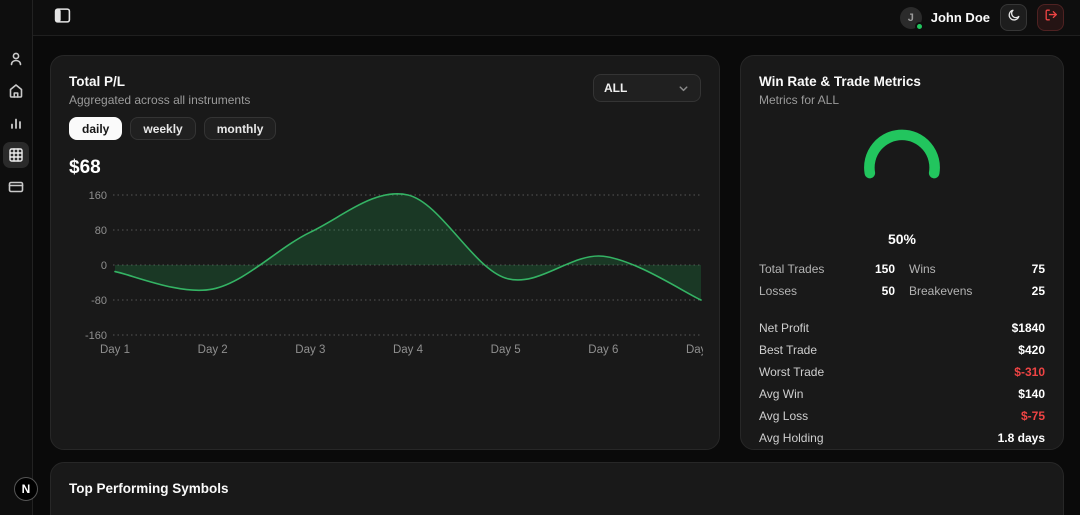 The image size is (1080, 515). What do you see at coordinates (827, 269) in the screenshot?
I see `stat-total-trades: Total Trades 150` at bounding box center [827, 269].